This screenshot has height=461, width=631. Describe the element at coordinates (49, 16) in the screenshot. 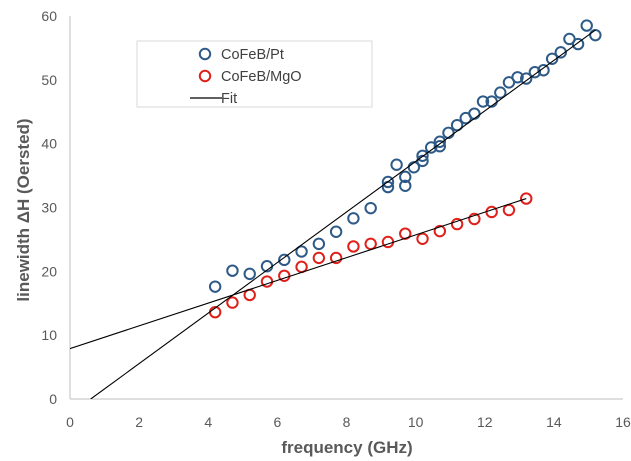

I see `y-tick-label: 60` at that location.